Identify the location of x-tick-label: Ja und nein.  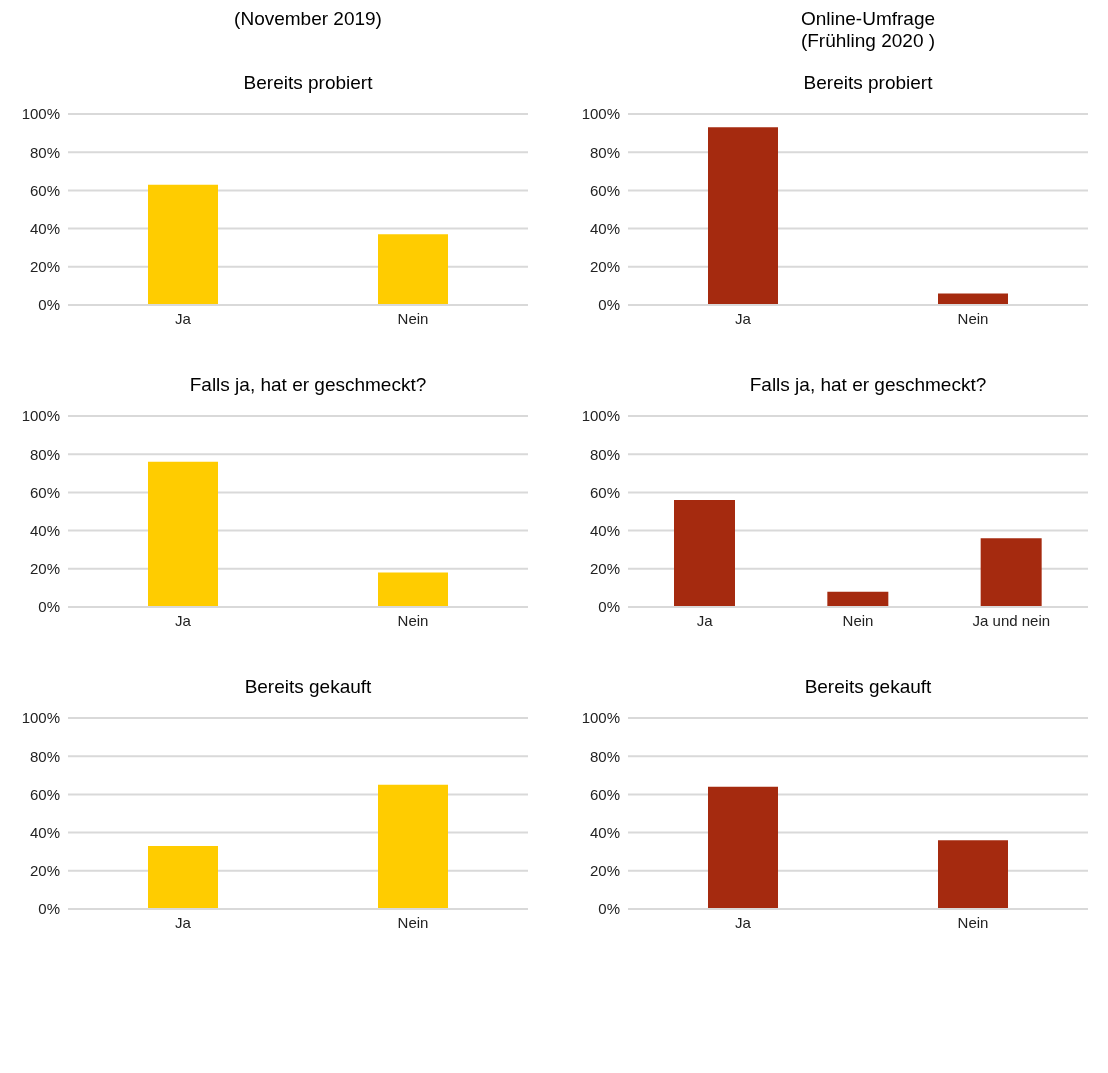
(1011, 620).